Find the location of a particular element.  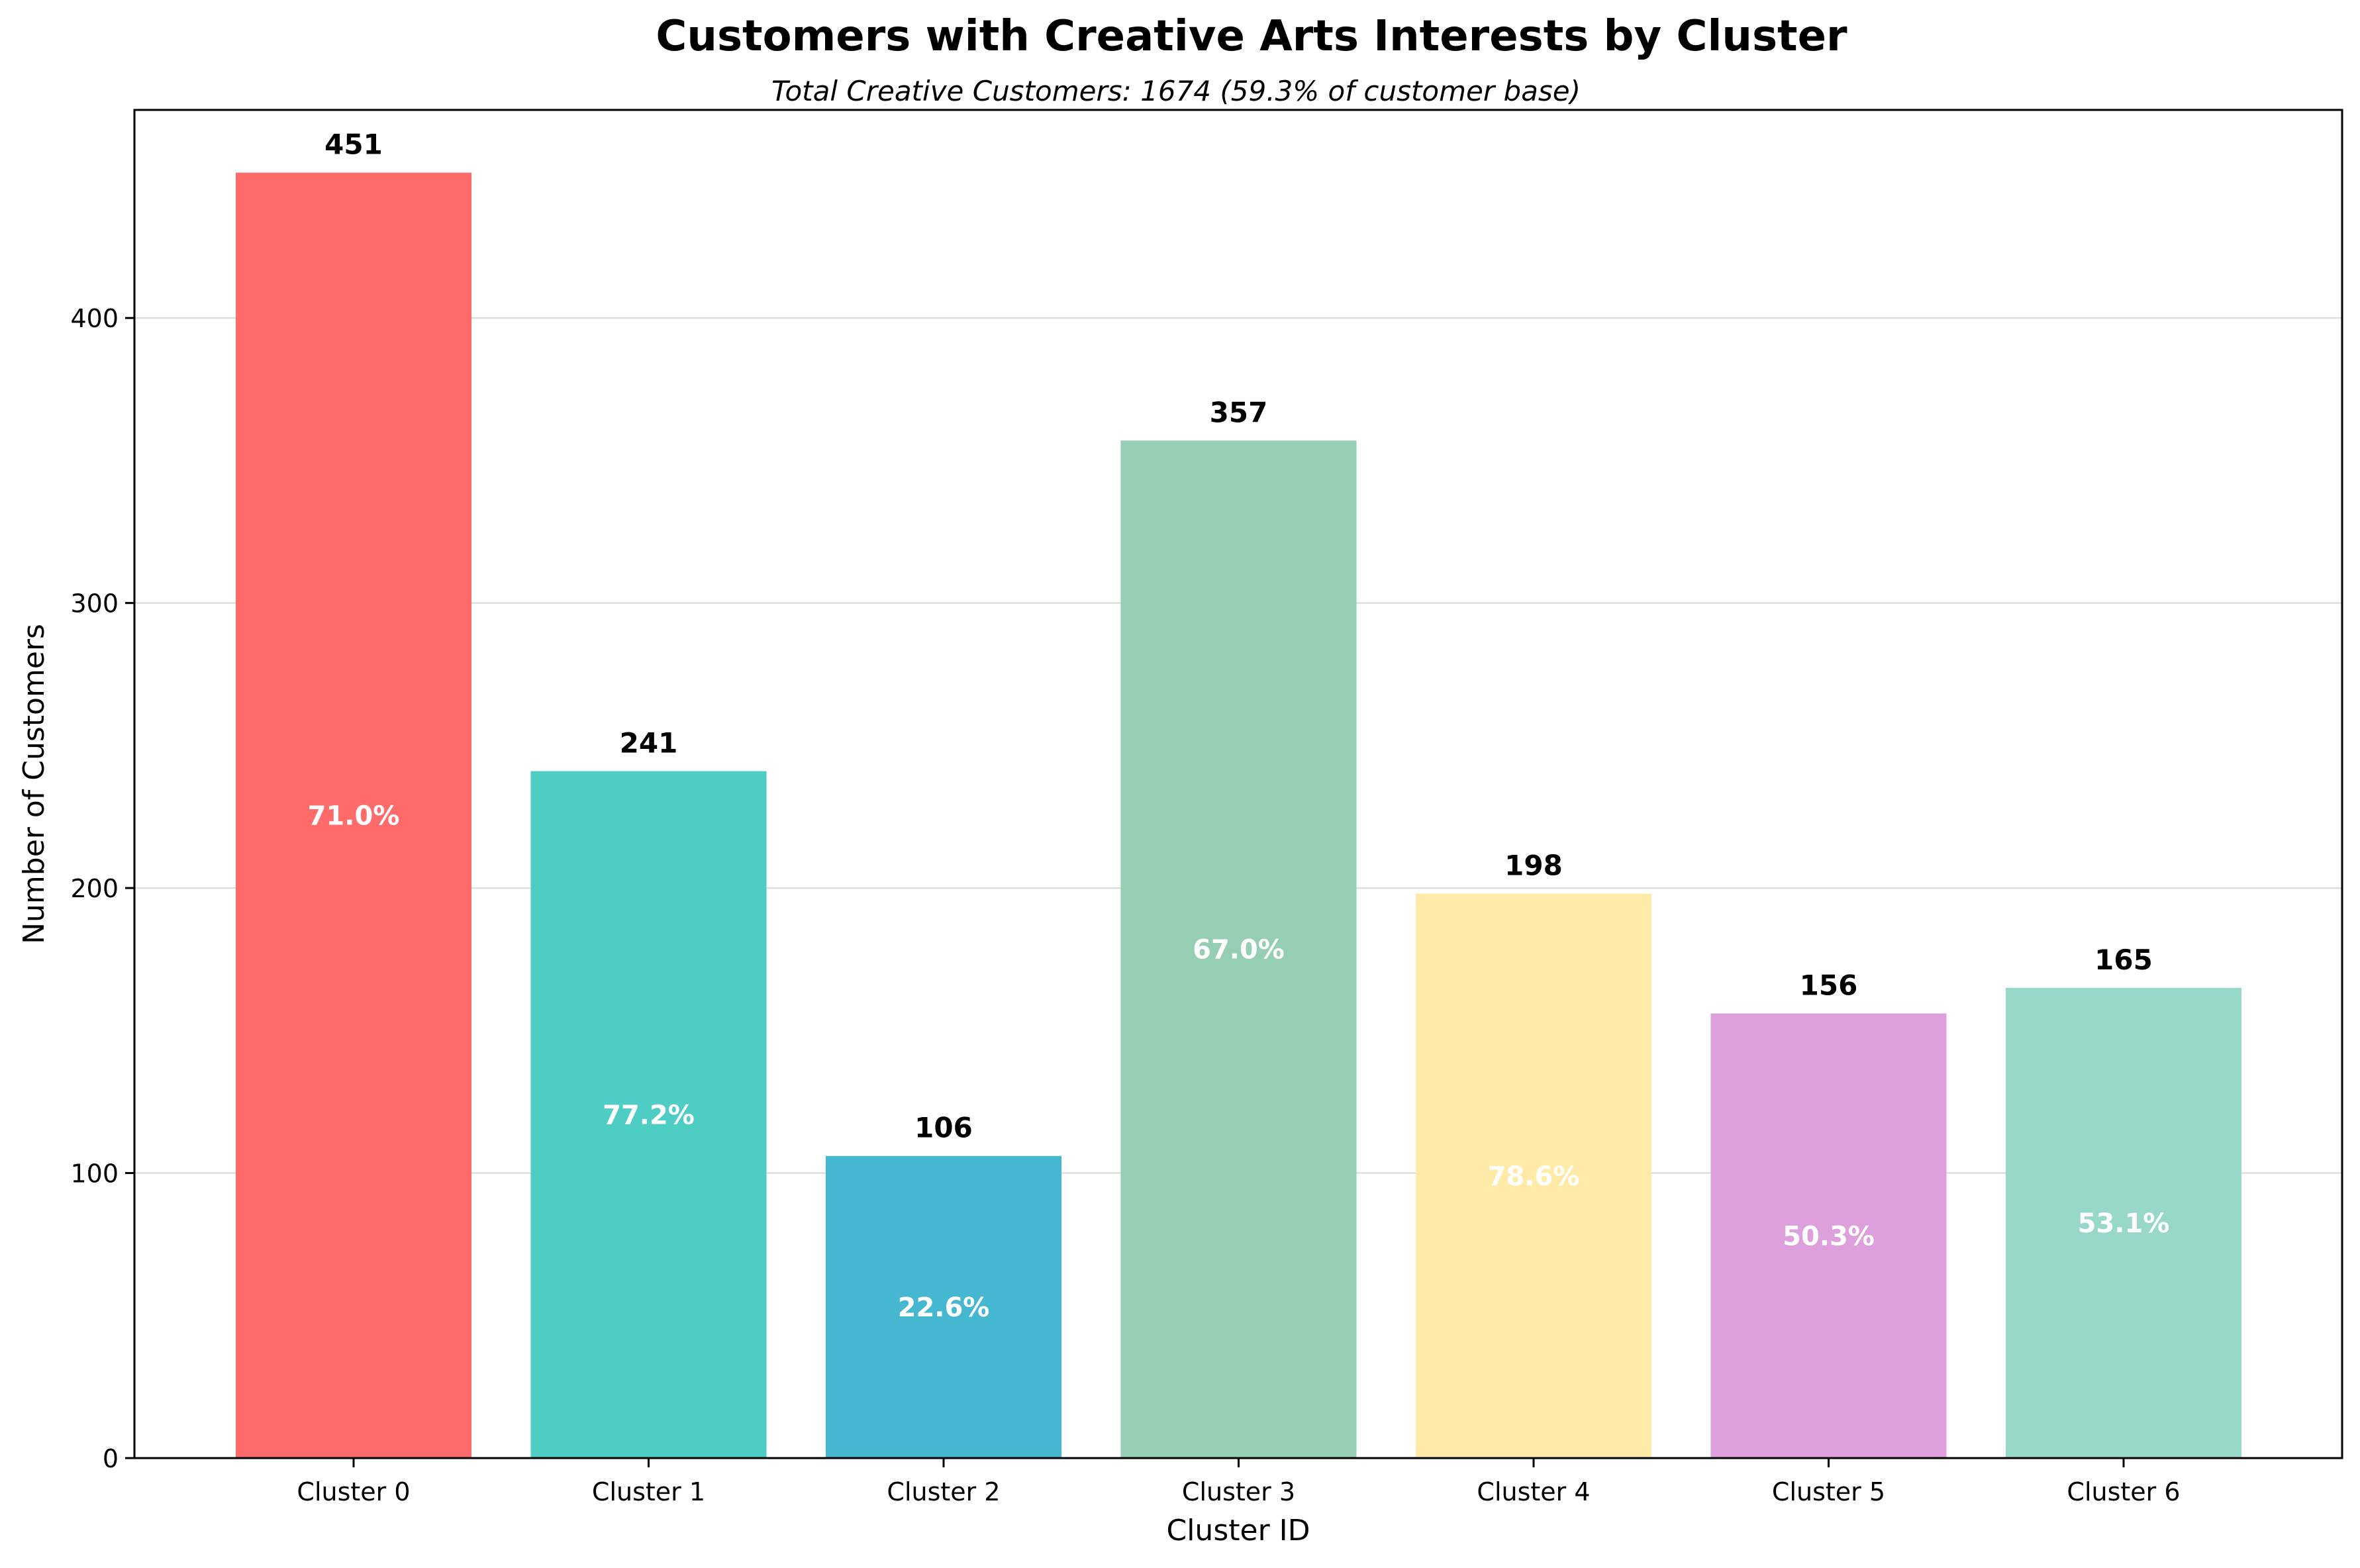

y-tick-label: 100 is located at coordinates (94, 1174).